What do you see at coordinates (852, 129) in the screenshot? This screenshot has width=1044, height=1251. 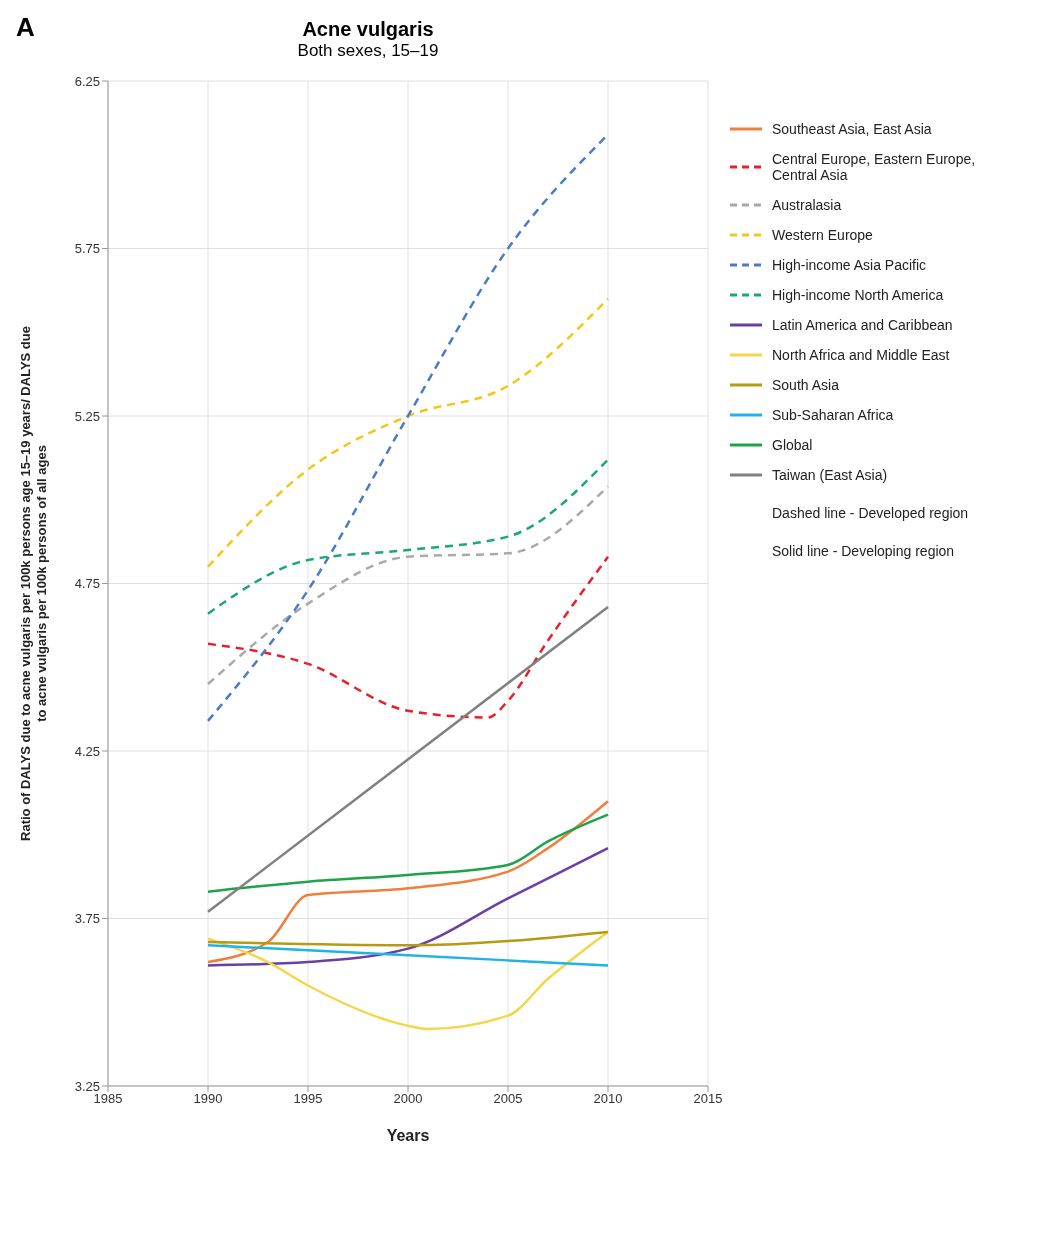 I see `legend-label: Southeast Asia, East Asia` at bounding box center [852, 129].